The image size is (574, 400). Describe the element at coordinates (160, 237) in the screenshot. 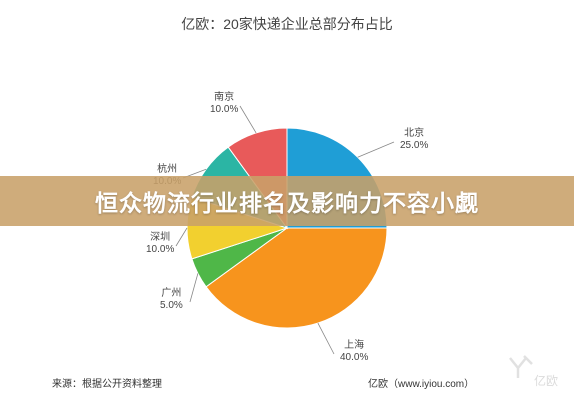

I see `slice-label-name: 深圳` at that location.